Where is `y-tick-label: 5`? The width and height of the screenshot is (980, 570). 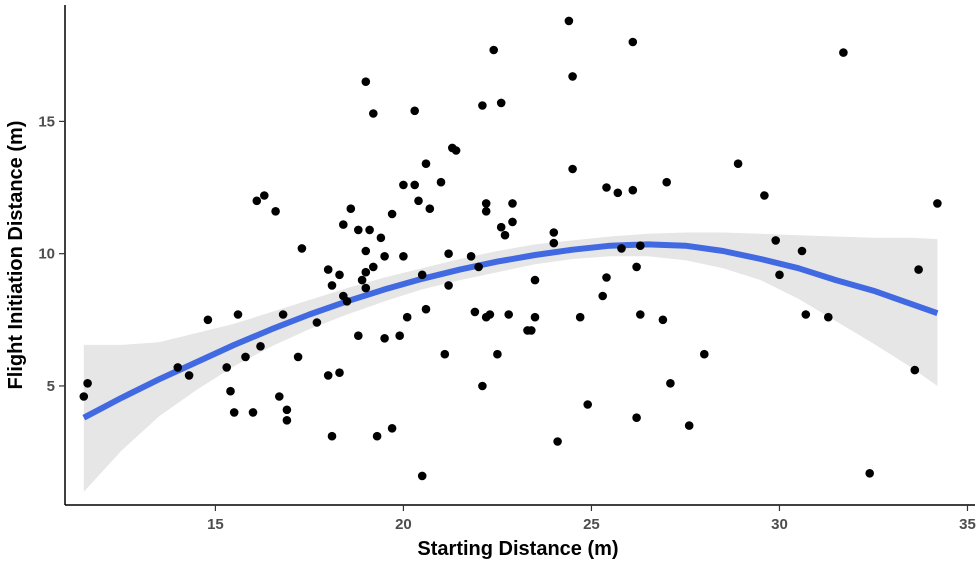 y-tick-label: 5 is located at coordinates (51, 386).